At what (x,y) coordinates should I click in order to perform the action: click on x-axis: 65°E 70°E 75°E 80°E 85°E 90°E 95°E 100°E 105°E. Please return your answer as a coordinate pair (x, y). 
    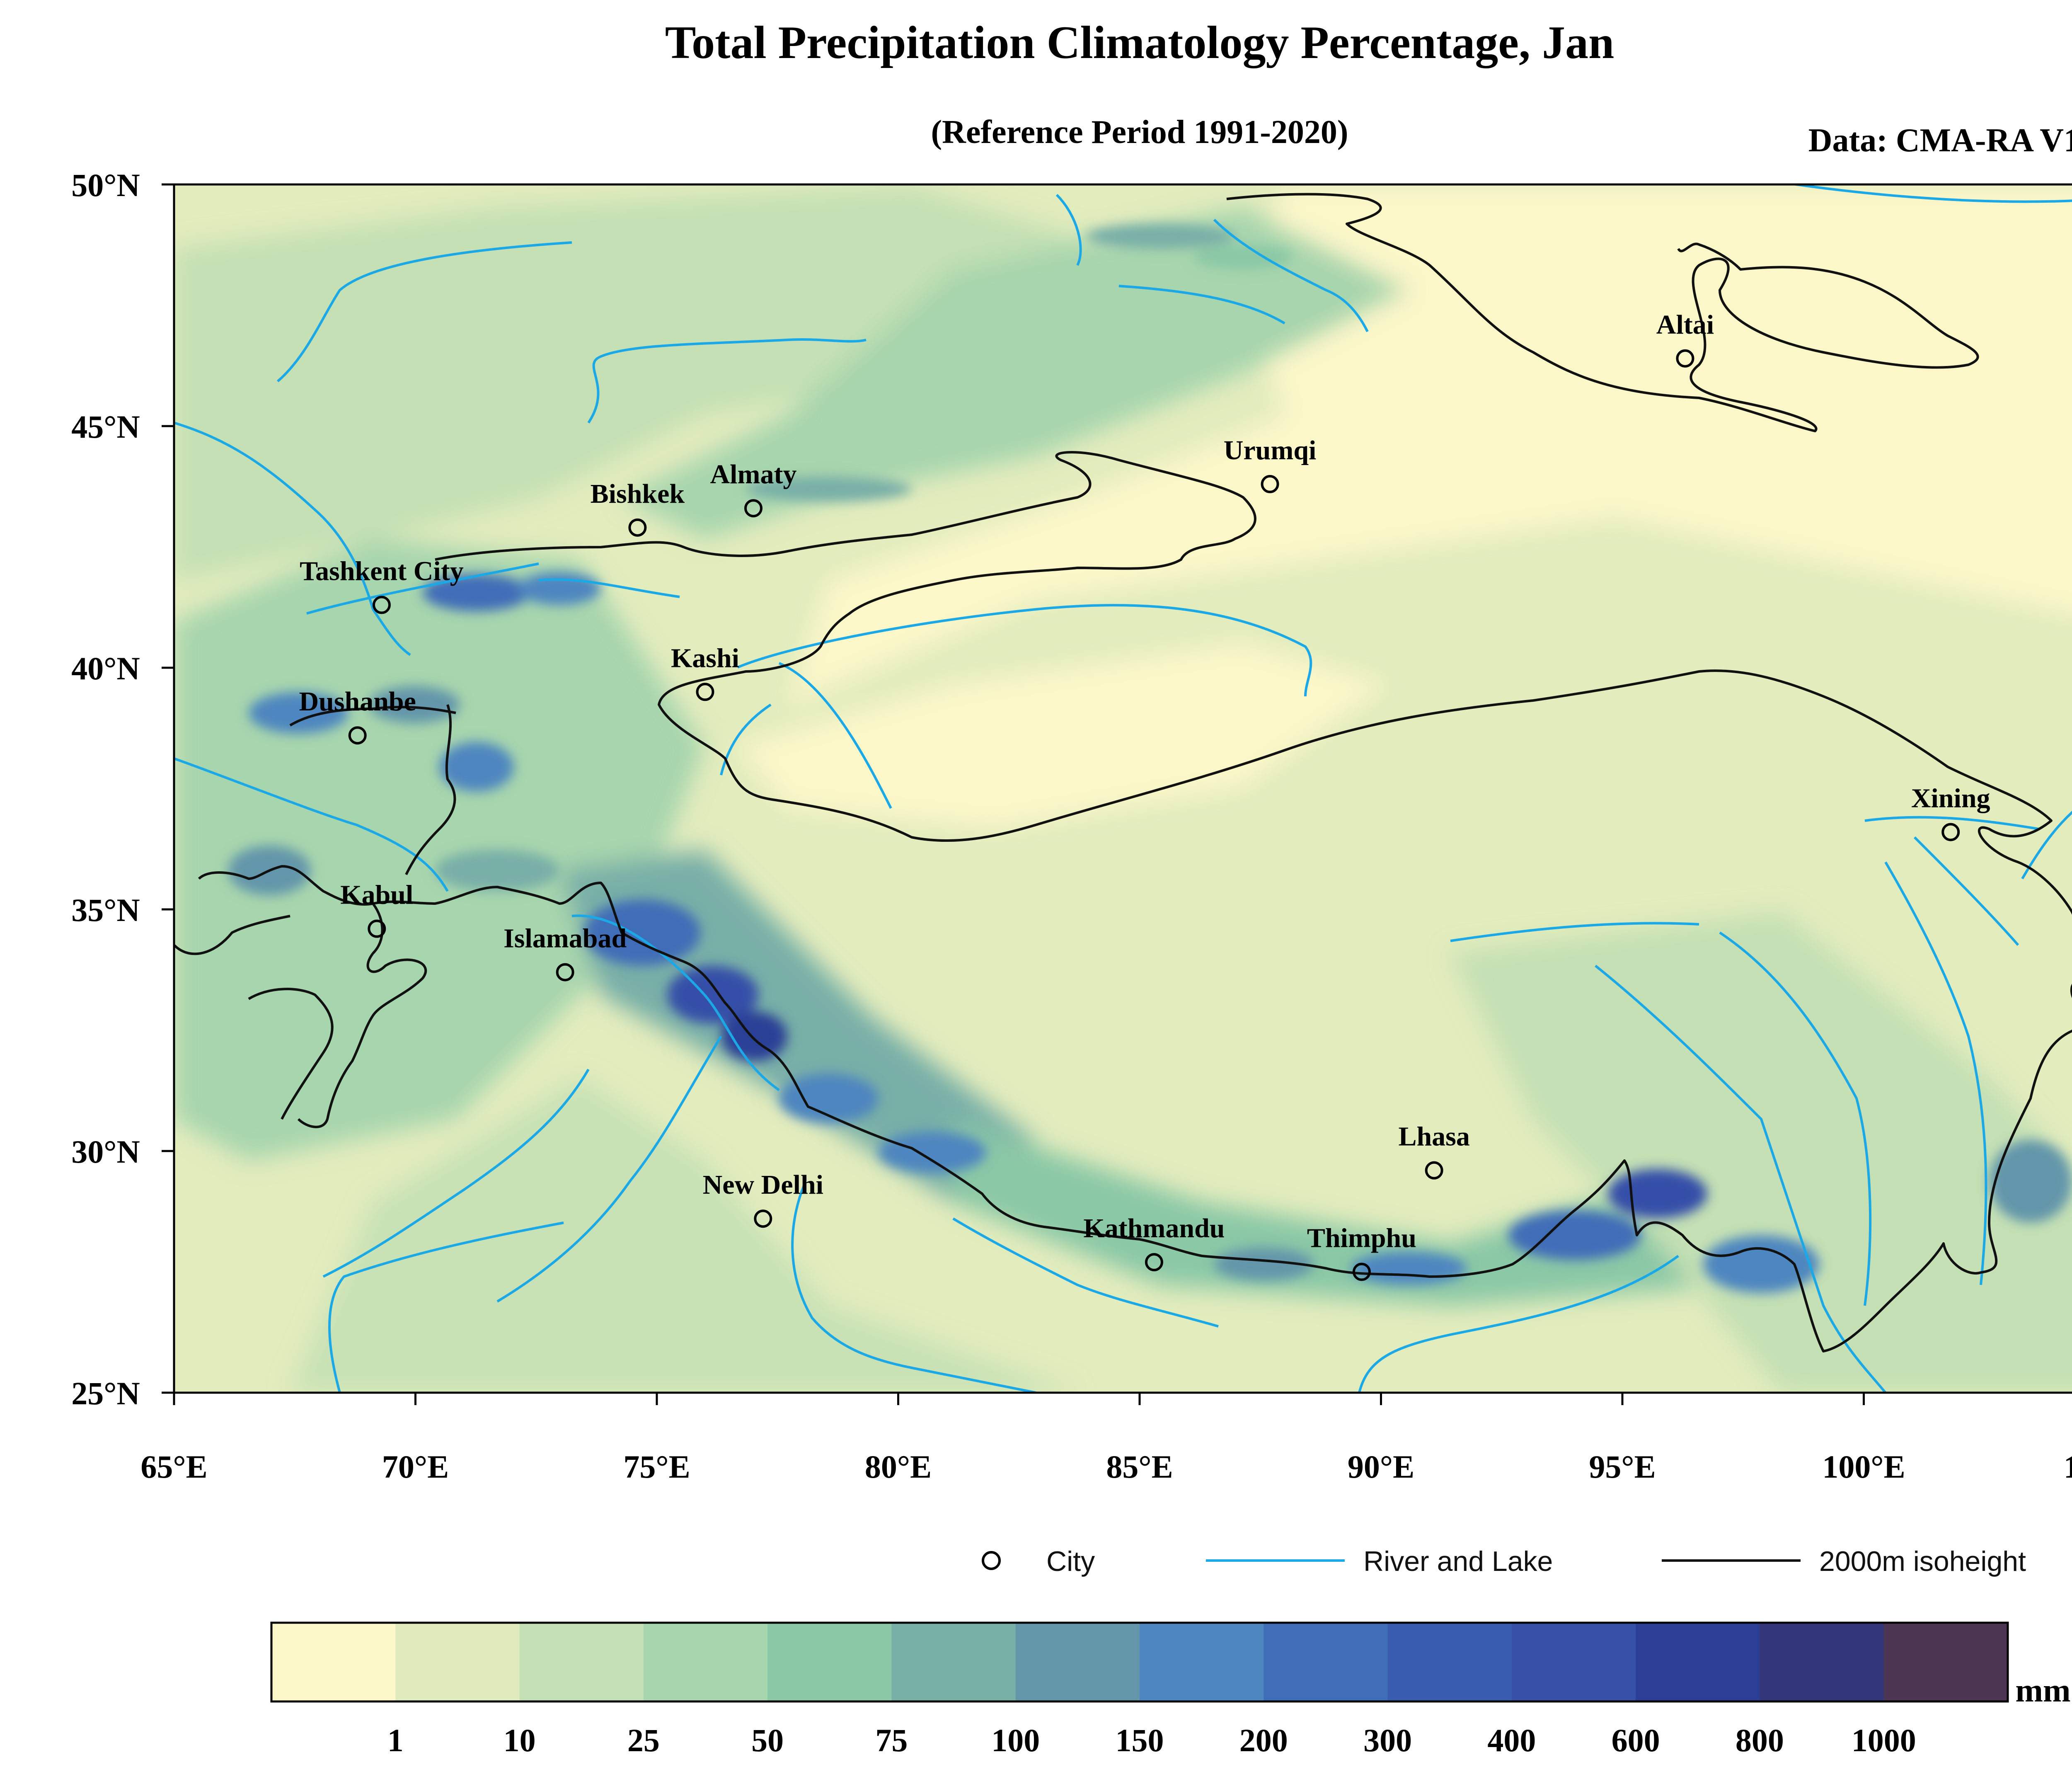
    Looking at the image, I should click on (1106, 1439).